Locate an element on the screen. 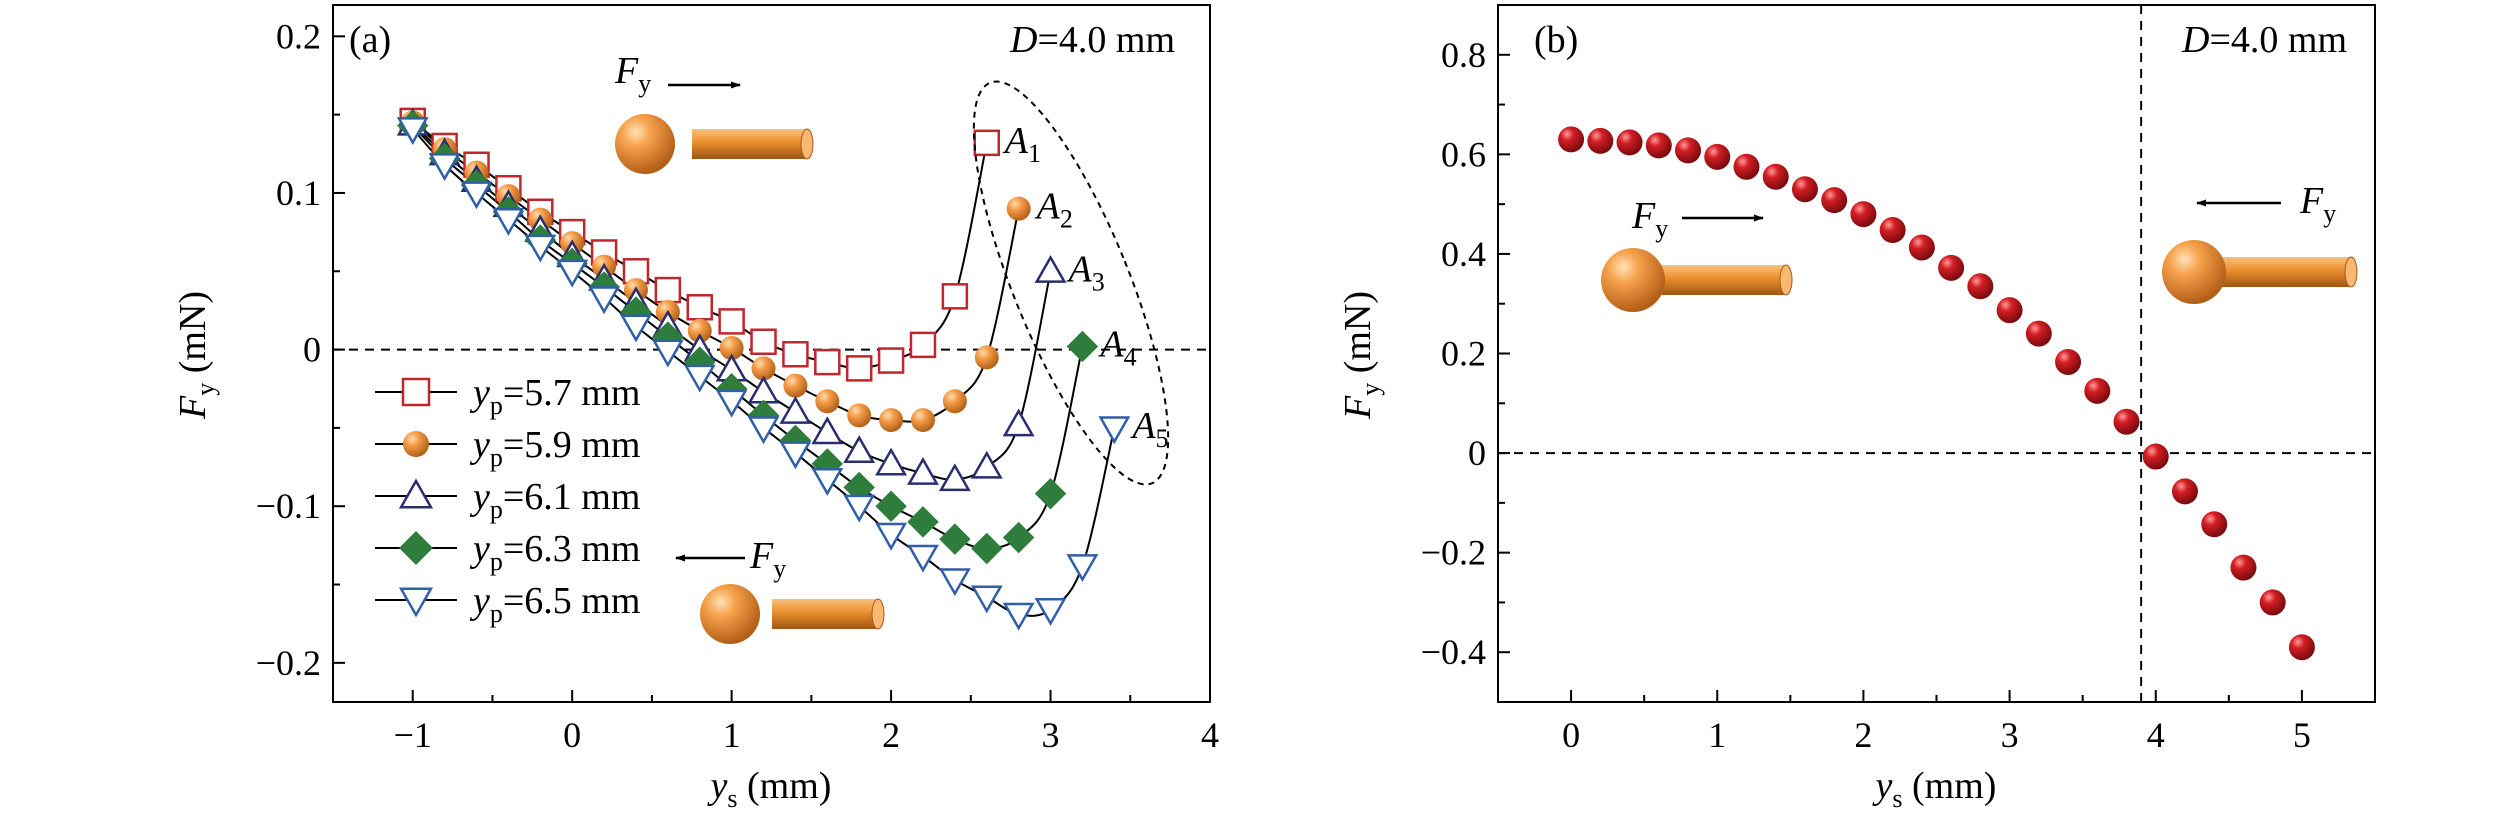 Image resolution: width=2519 pixels, height=817 pixels. inset-force-label-top: Fy is located at coordinates (632, 74).